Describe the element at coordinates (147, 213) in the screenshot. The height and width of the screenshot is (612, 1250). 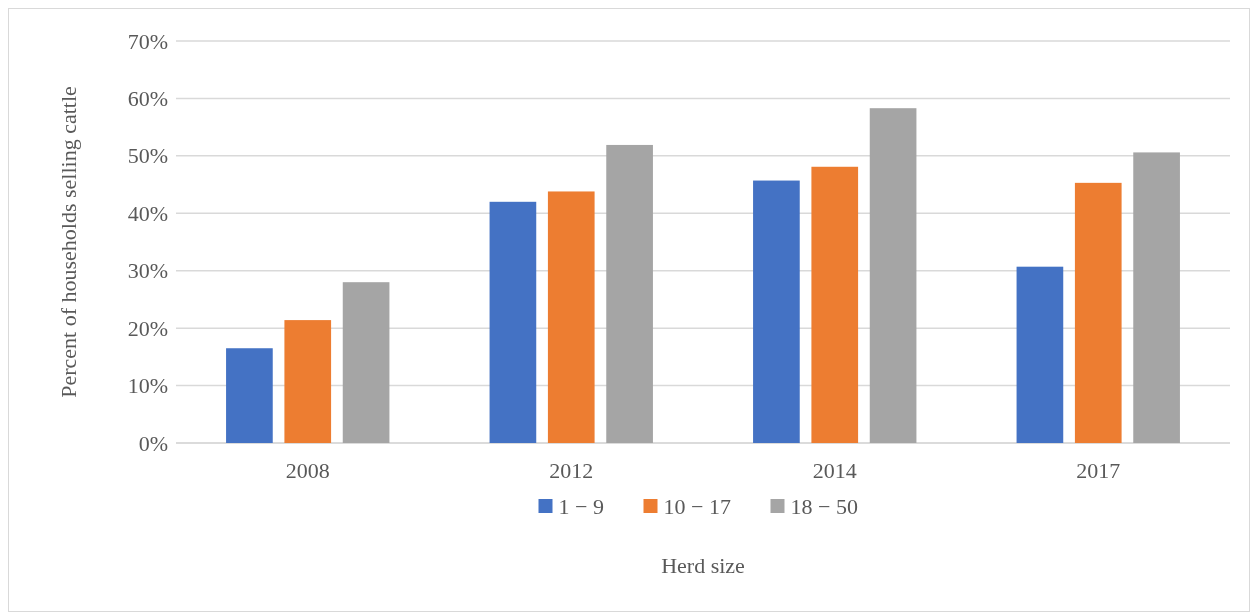
I see `y-tick-label: 40%` at that location.